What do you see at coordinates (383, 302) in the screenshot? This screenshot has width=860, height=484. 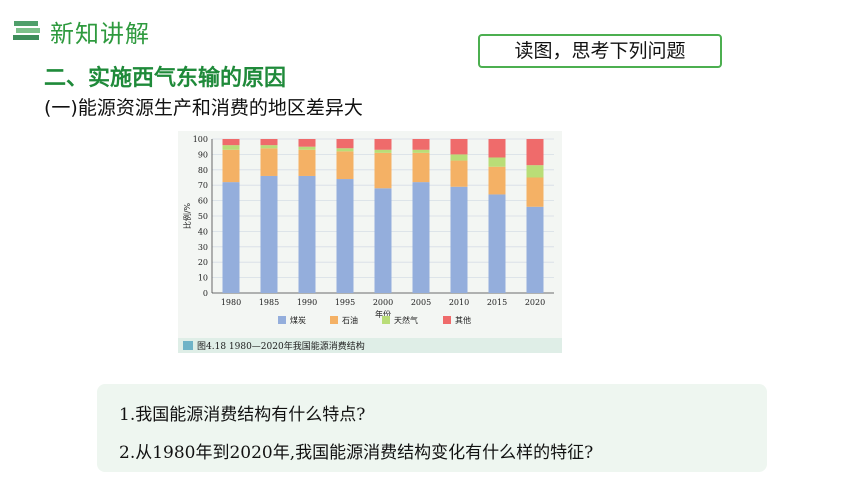 I see `x-tick-label: 2000` at bounding box center [383, 302].